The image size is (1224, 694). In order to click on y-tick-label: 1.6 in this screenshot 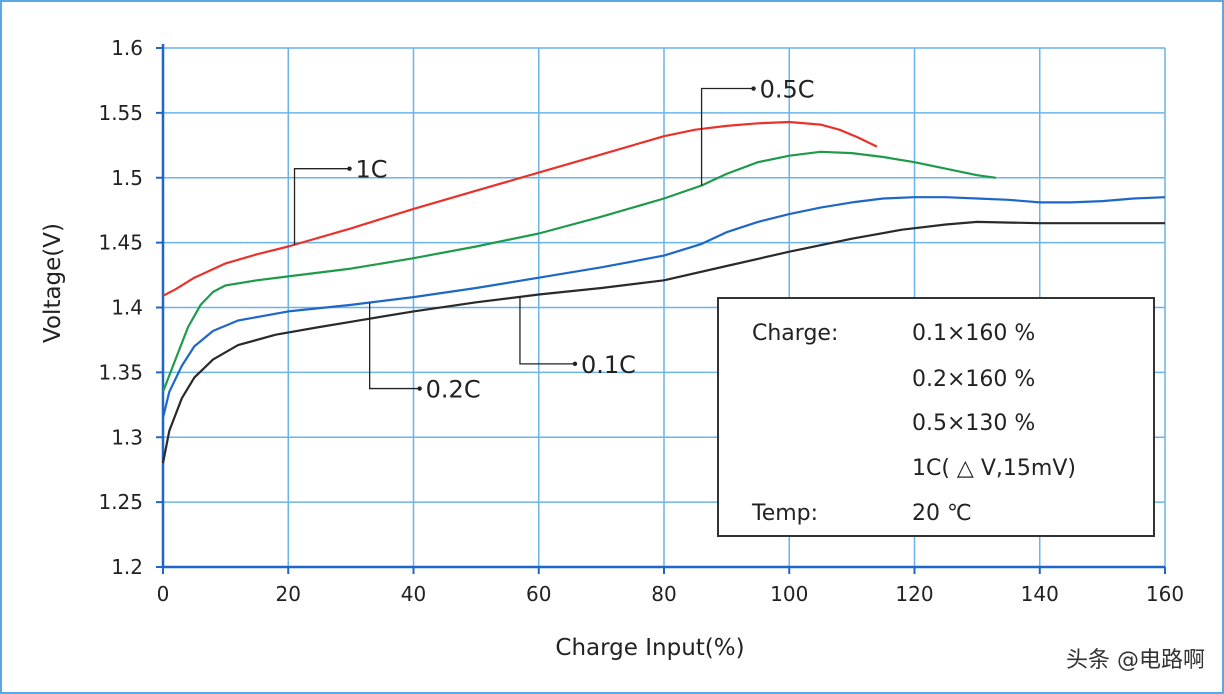, I will do `click(127, 48)`.